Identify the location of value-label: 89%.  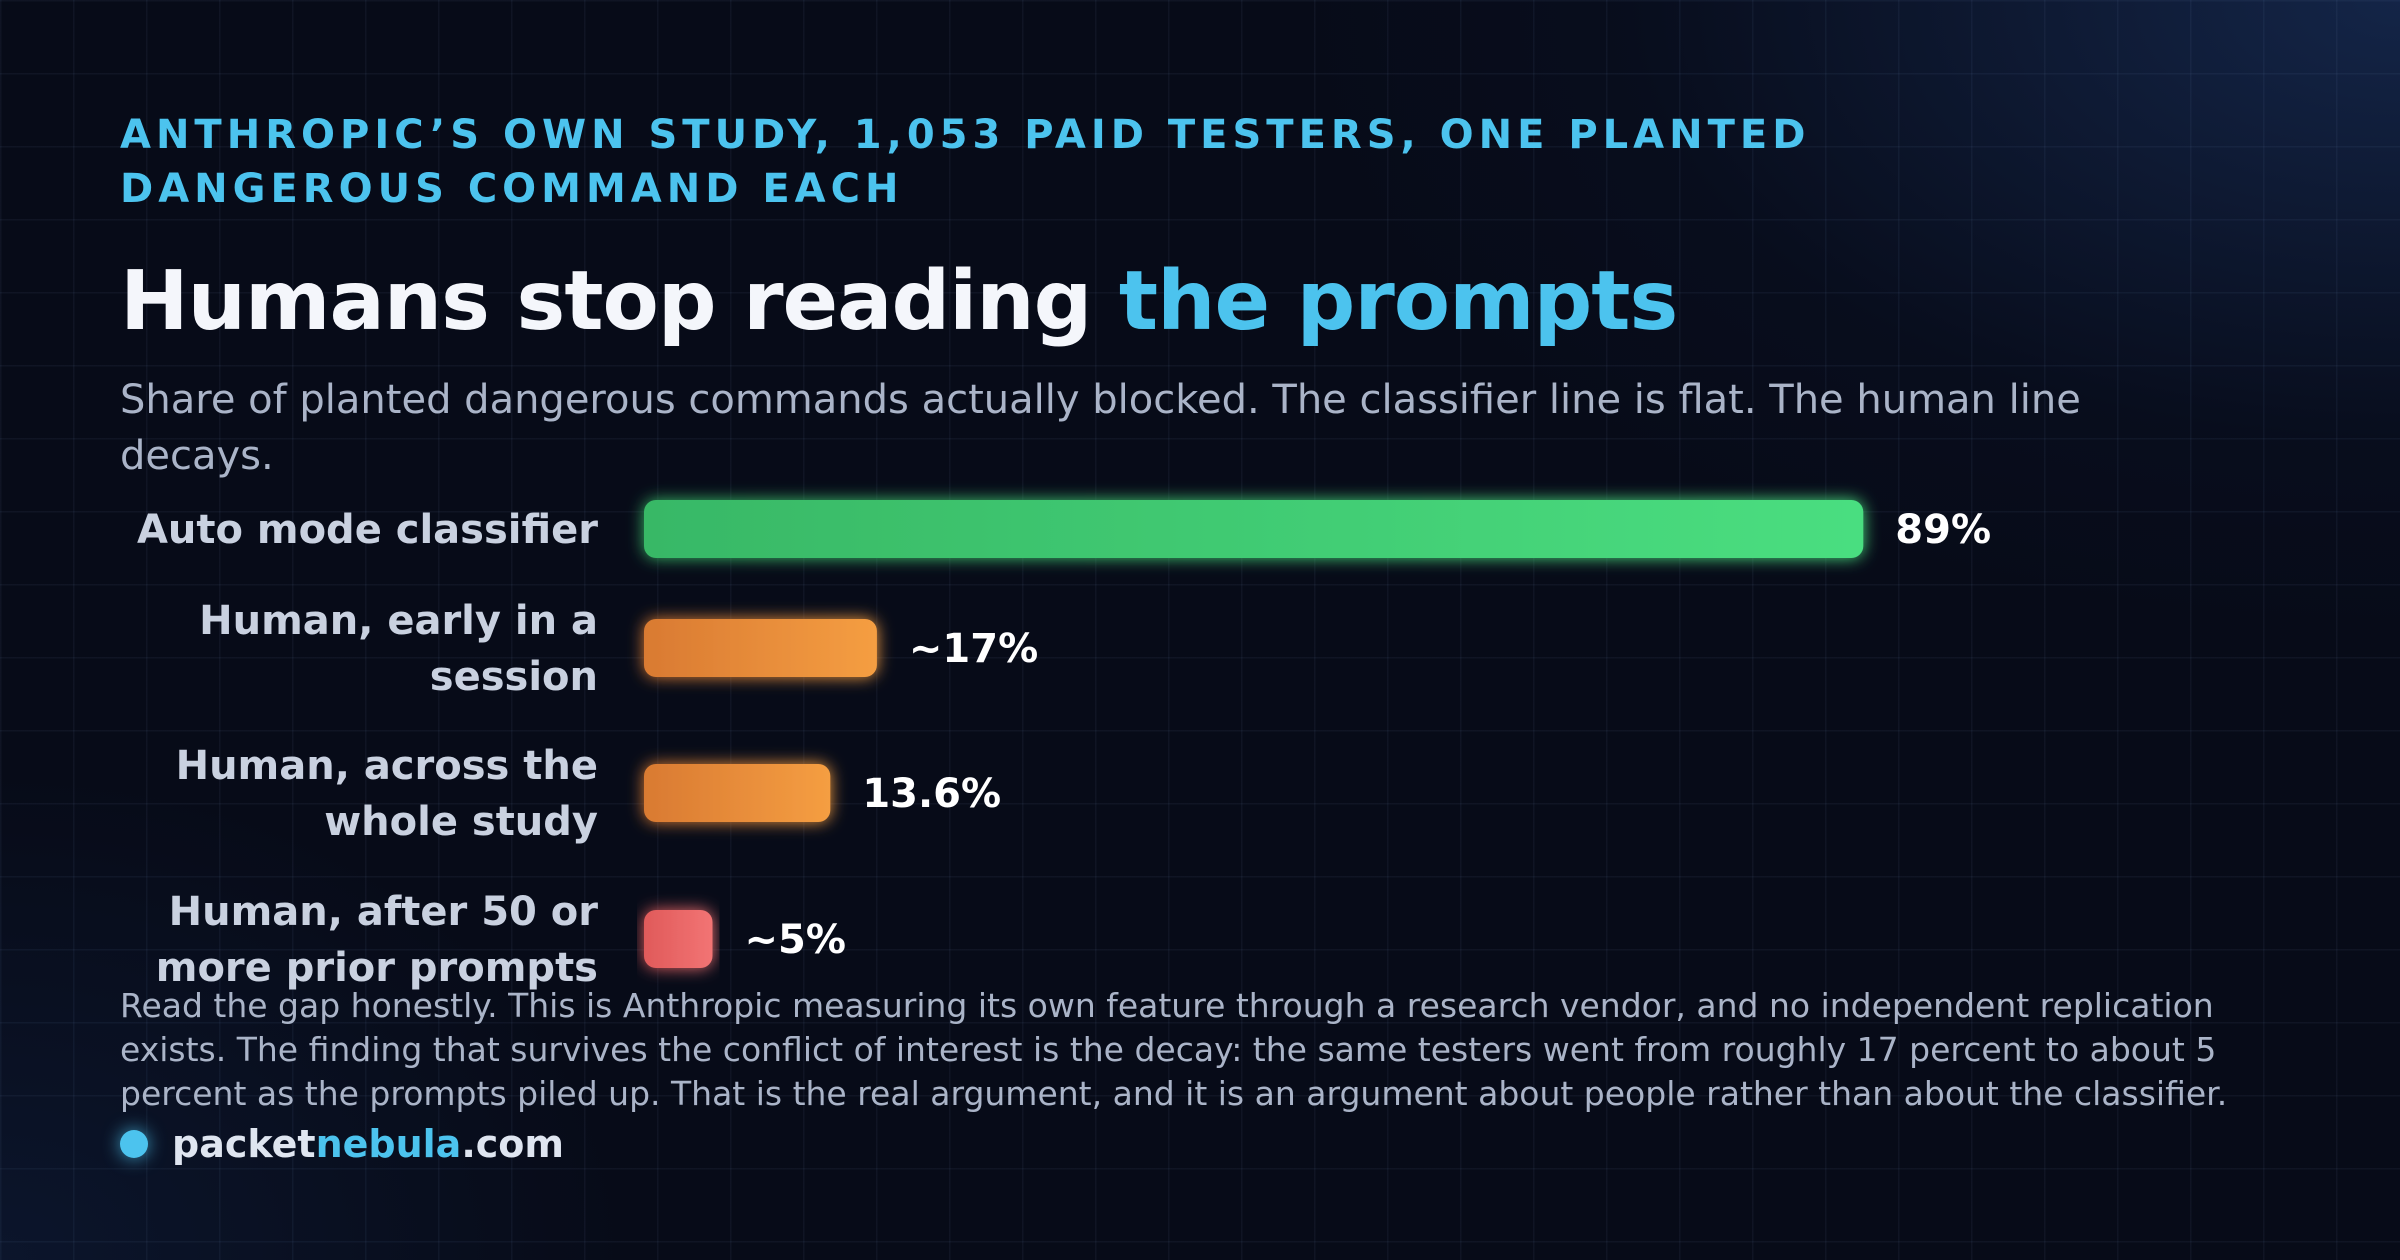
(1943, 530).